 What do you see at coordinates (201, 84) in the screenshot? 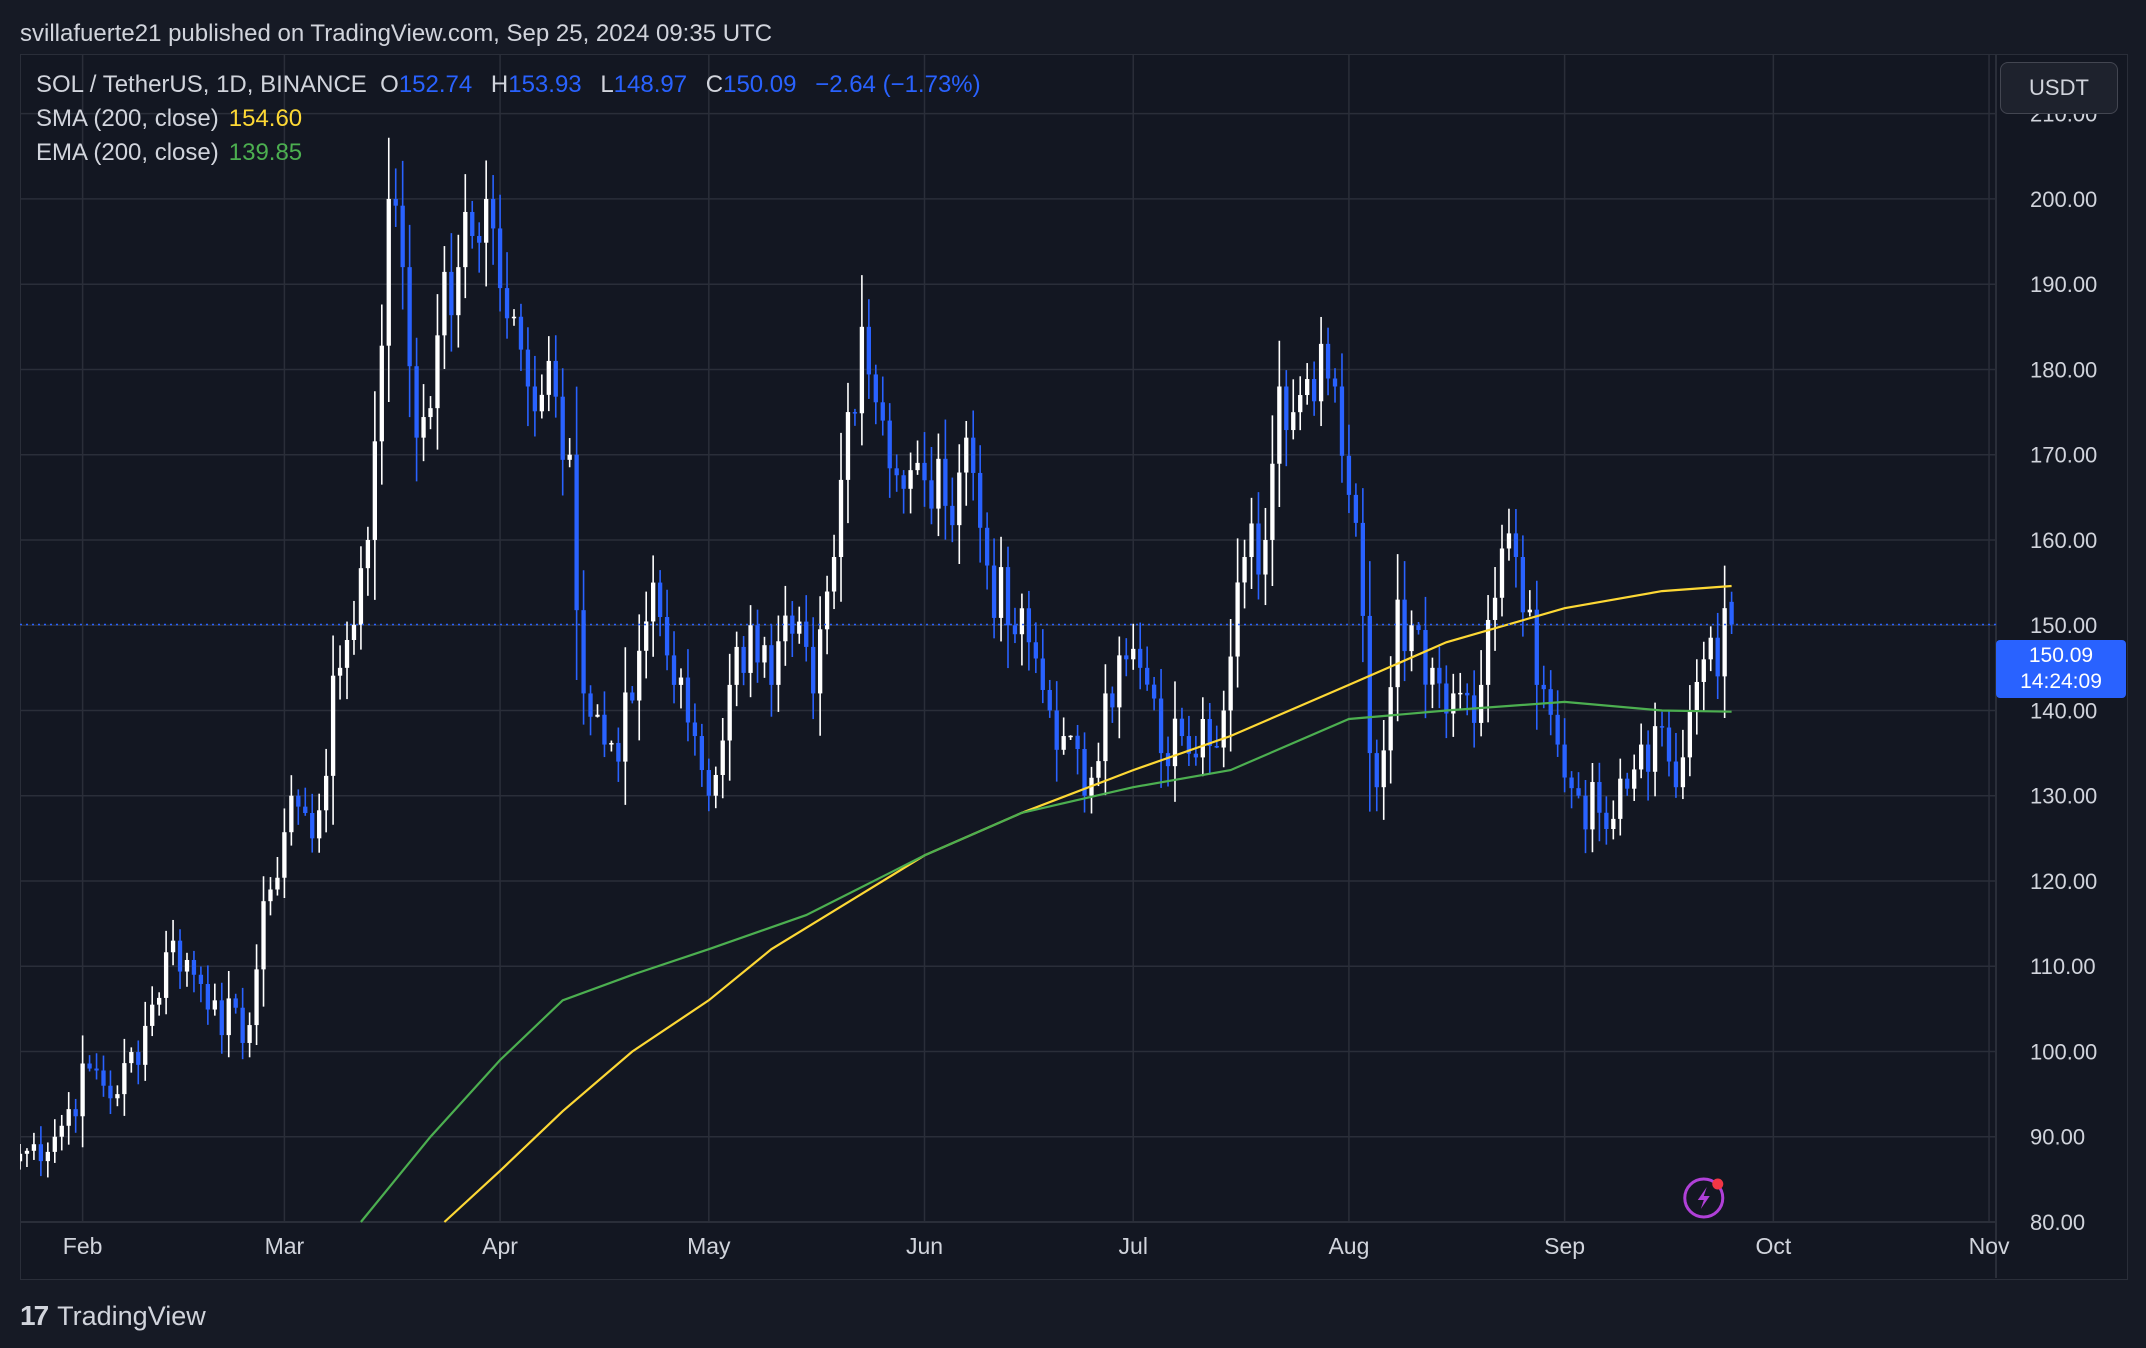
I see `symbol-label: SOL / TetherUS, 1D, BINANCE` at bounding box center [201, 84].